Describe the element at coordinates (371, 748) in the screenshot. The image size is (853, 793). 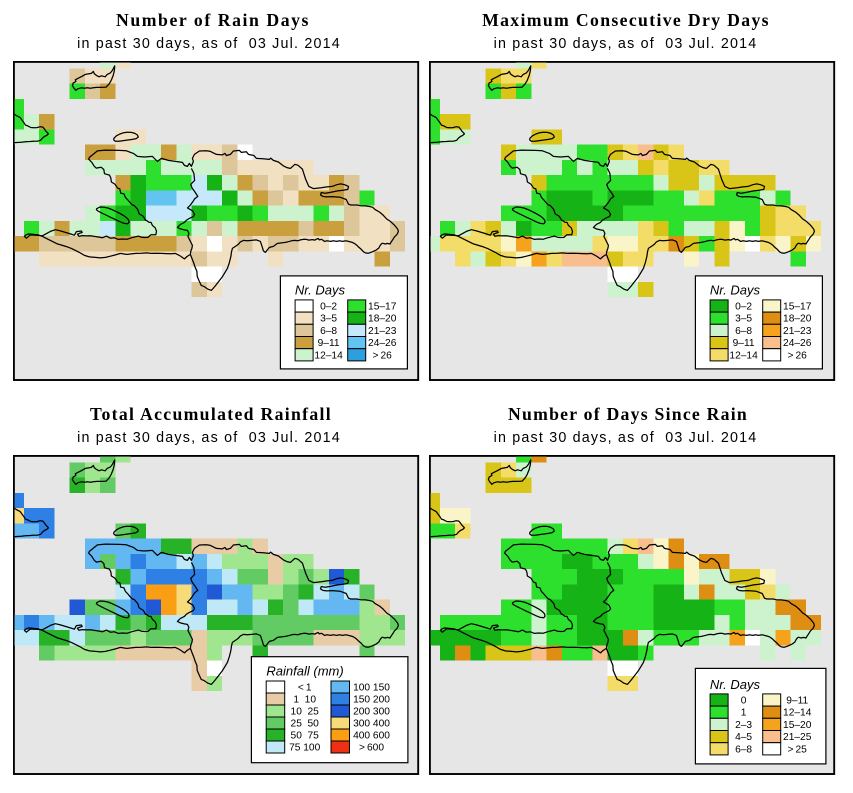
I see `svg-text: > 600` at that location.